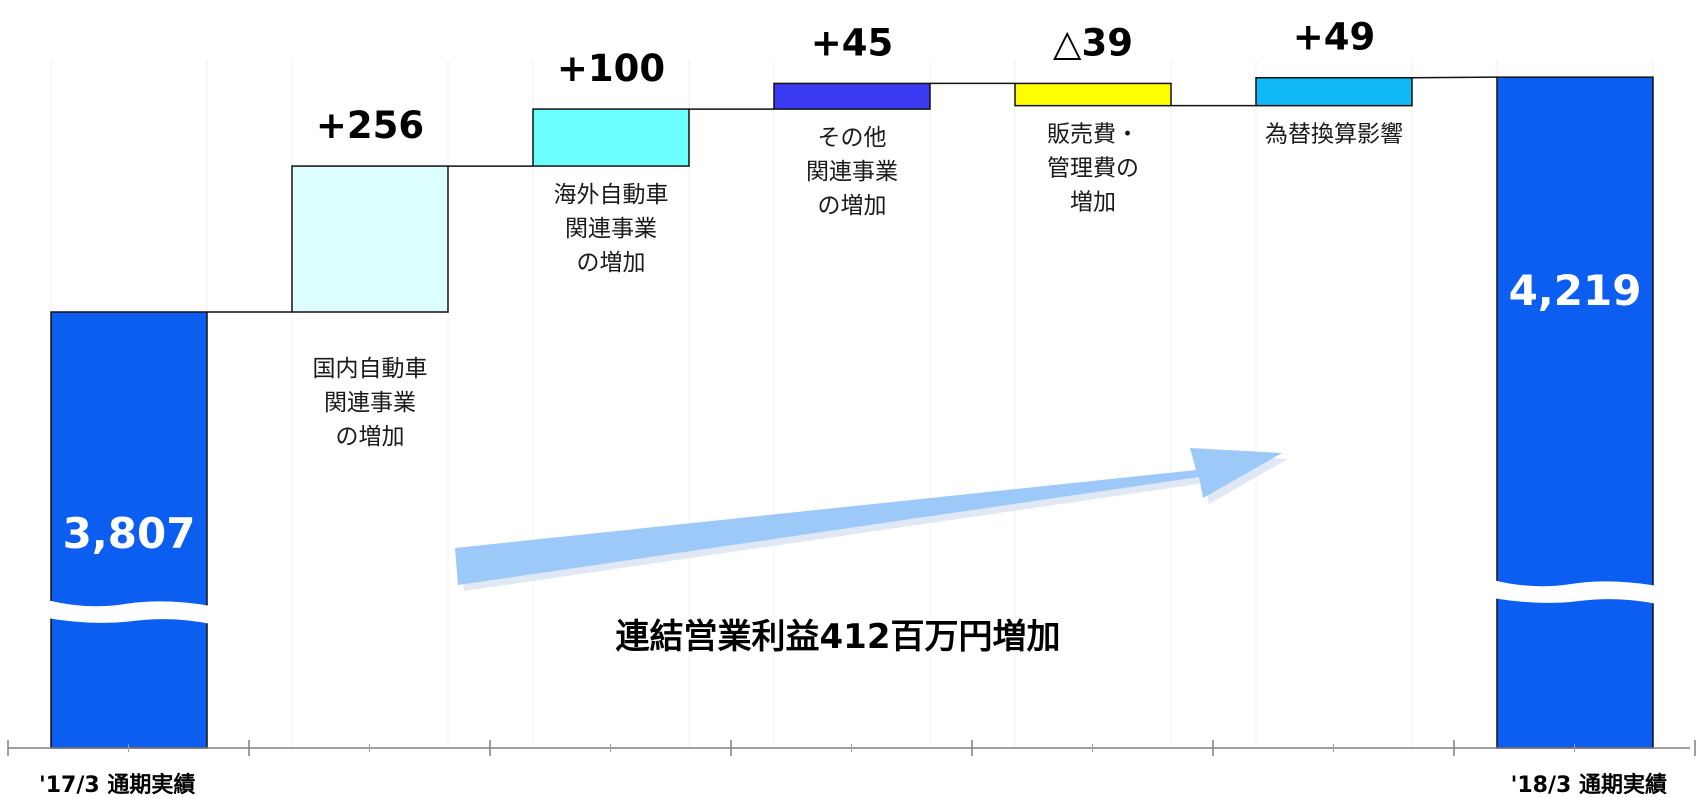  Describe the element at coordinates (851, 748) in the screenshot. I see `x-axis` at that location.